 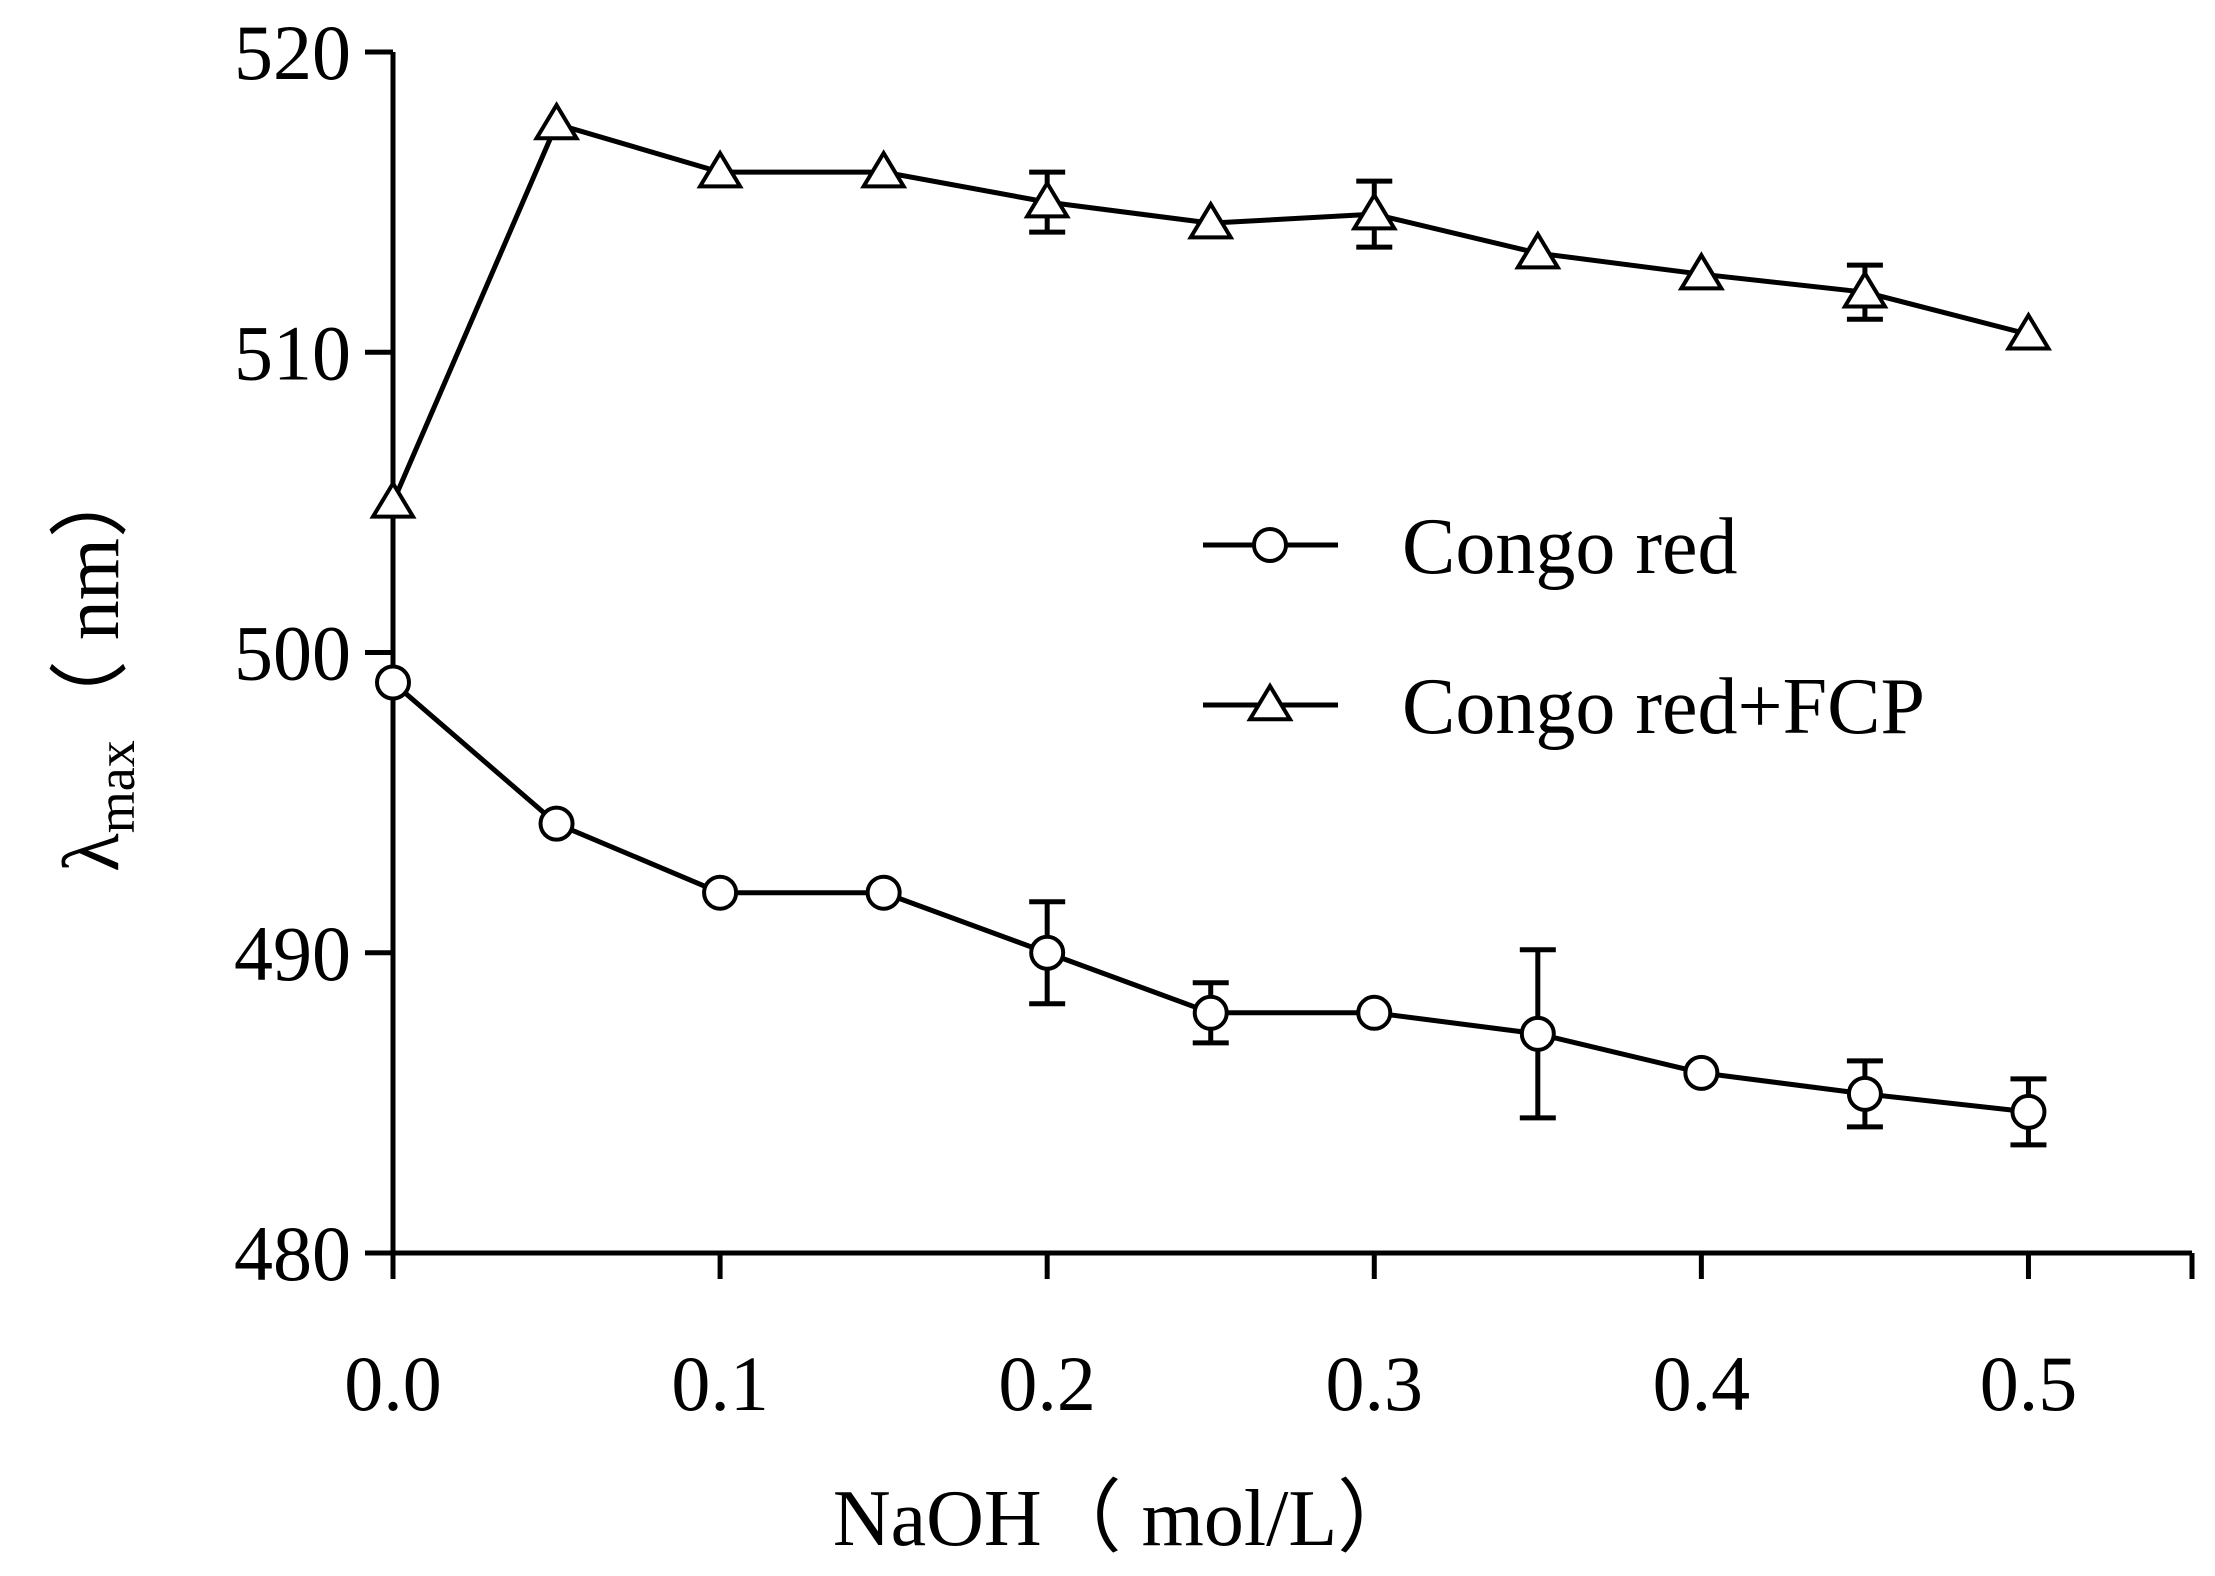 What do you see at coordinates (1125, 1519) in the screenshot?
I see `x-axis-title: NaOH（ mol/L）` at bounding box center [1125, 1519].